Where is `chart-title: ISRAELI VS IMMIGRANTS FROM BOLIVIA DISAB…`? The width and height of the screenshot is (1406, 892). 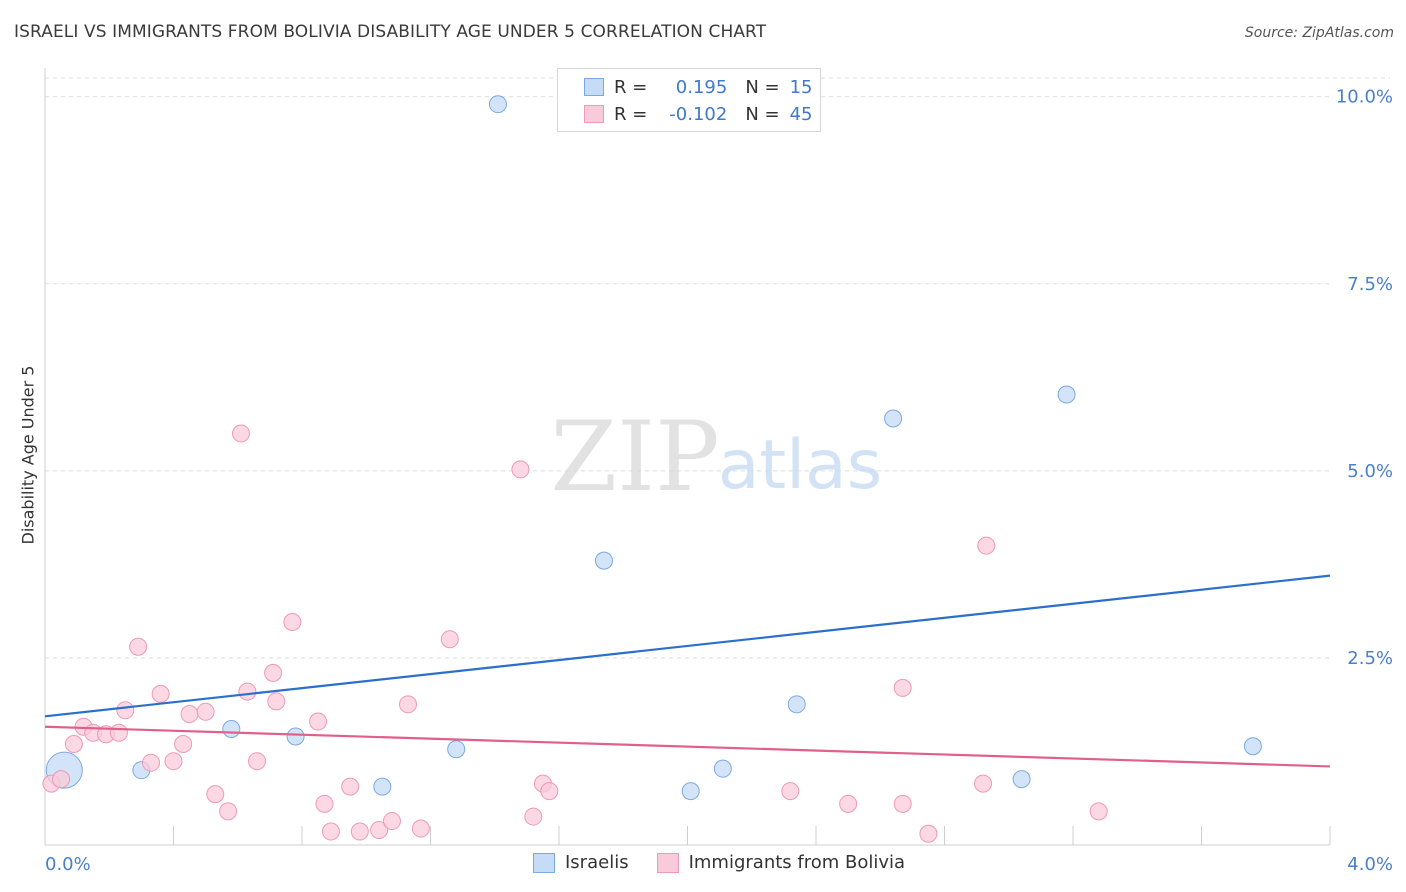 chart-title: ISRAELI VS IMMIGRANTS FROM BOLIVIA DISAB… is located at coordinates (390, 32).